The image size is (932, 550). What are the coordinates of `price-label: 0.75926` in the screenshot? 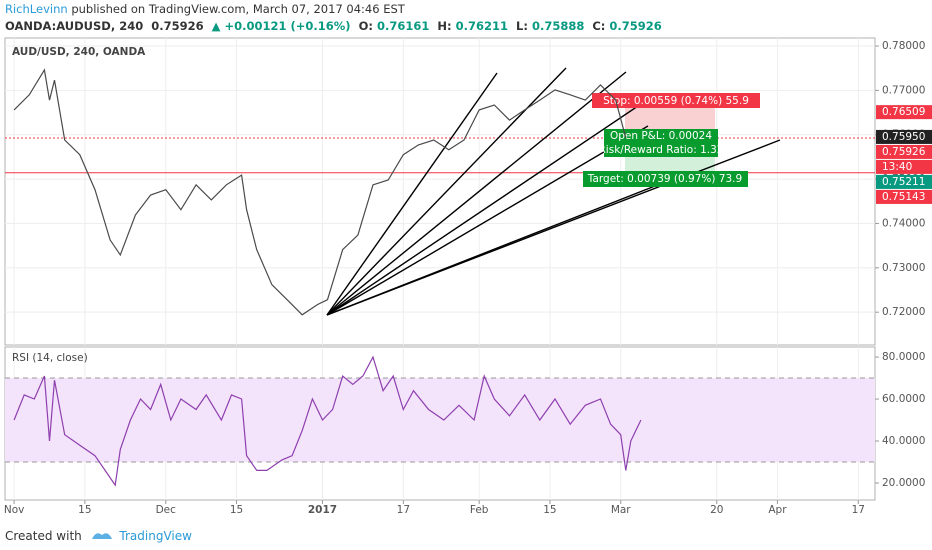 It's located at (904, 152).